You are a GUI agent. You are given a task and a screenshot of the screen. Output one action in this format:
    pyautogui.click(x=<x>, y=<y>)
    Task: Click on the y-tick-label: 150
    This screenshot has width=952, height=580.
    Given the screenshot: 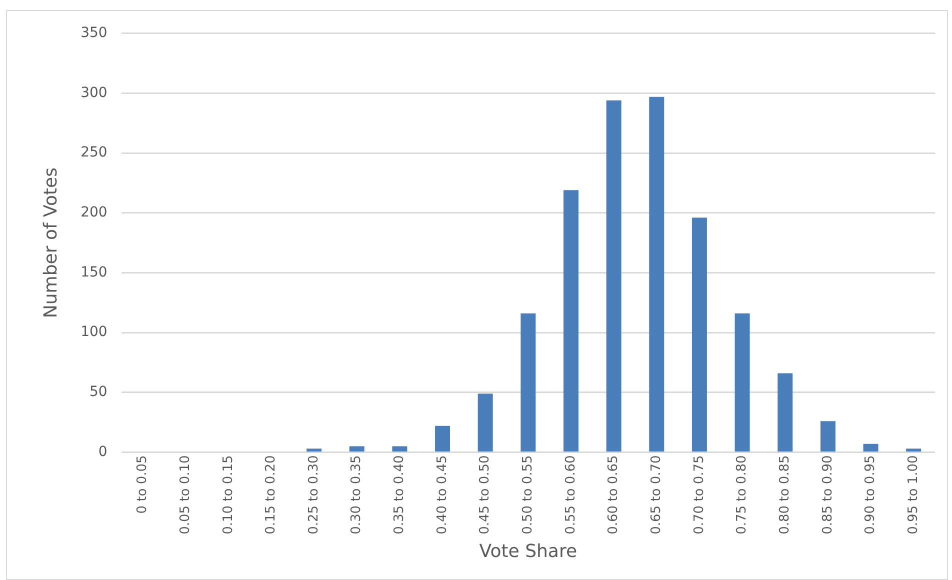 What is the action you would take?
    pyautogui.click(x=94, y=272)
    